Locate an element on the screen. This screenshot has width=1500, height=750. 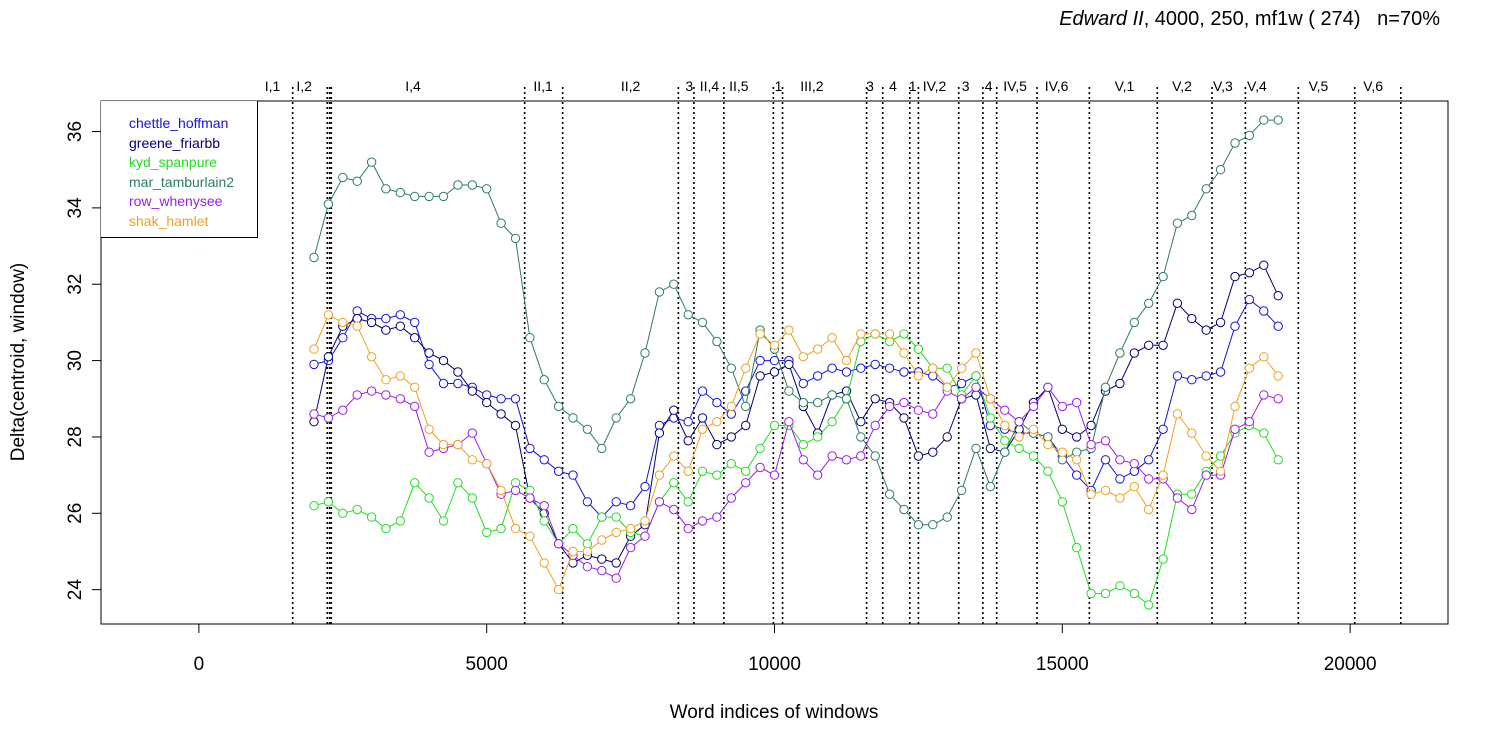
legend-label-chettle-hoffman: chettle_hoffman is located at coordinates (179, 123).